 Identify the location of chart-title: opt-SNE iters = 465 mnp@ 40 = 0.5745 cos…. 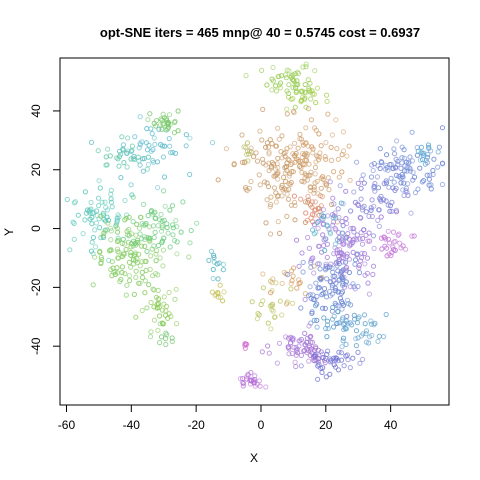
(260, 32).